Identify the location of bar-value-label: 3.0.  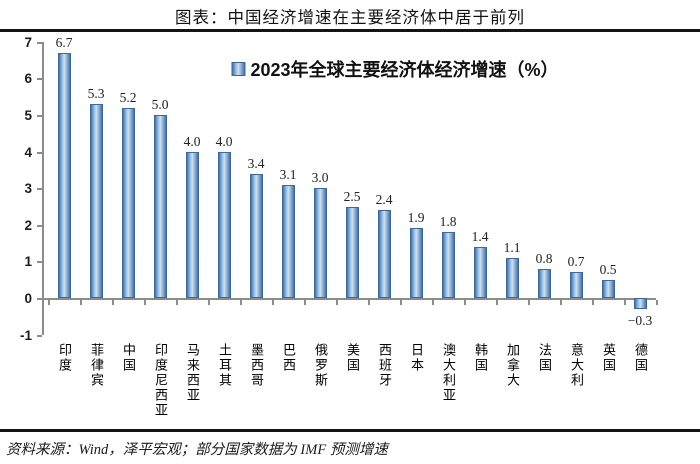
(320, 178).